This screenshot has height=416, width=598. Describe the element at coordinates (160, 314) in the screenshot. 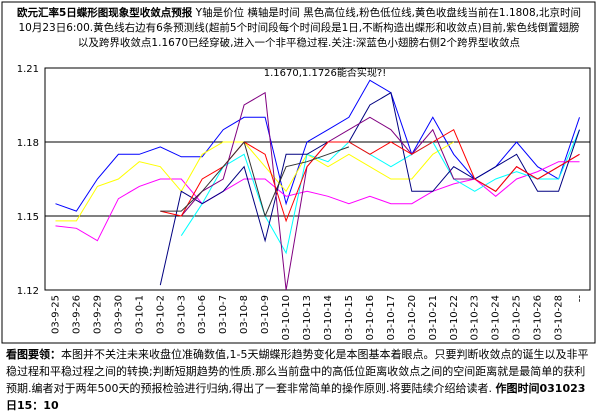

I see `x-tick-label: 03-10-2` at that location.